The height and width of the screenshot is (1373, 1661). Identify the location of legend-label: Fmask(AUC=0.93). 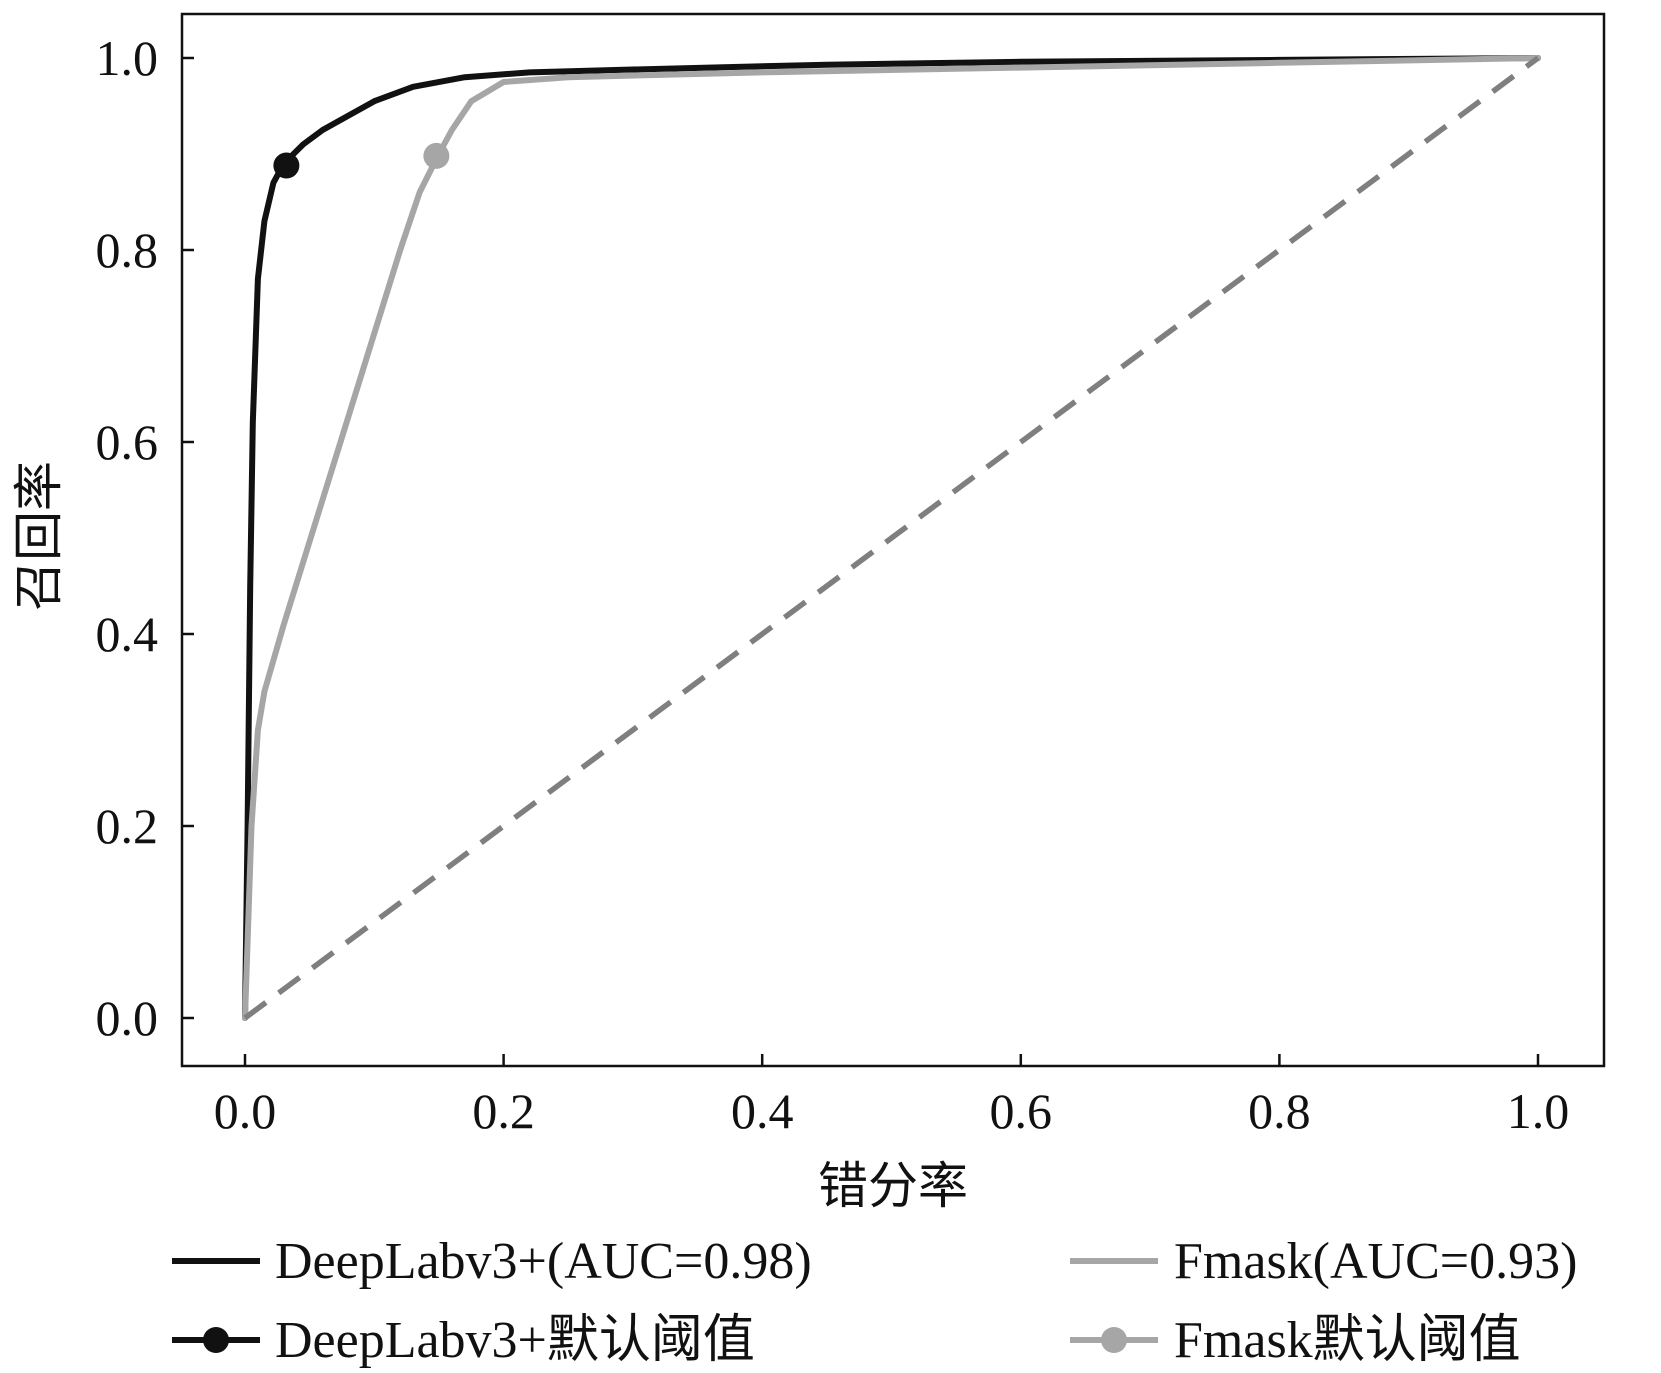
(1375, 1261).